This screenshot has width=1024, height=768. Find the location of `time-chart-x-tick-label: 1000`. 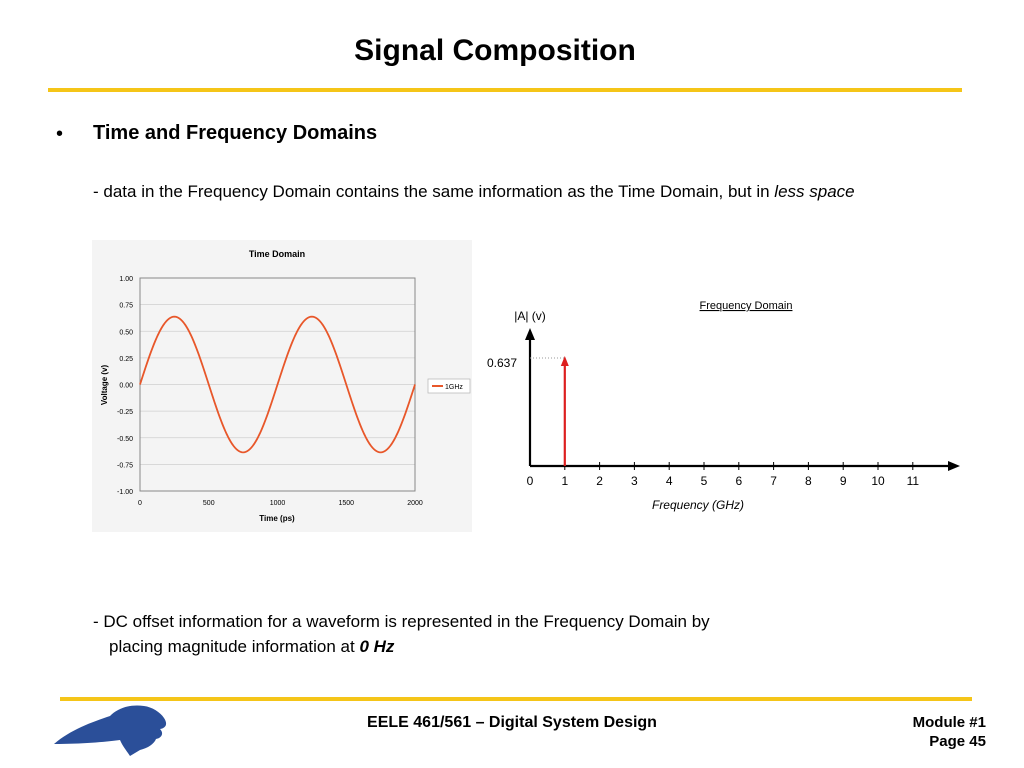

time-chart-x-tick-label: 1000 is located at coordinates (278, 503).